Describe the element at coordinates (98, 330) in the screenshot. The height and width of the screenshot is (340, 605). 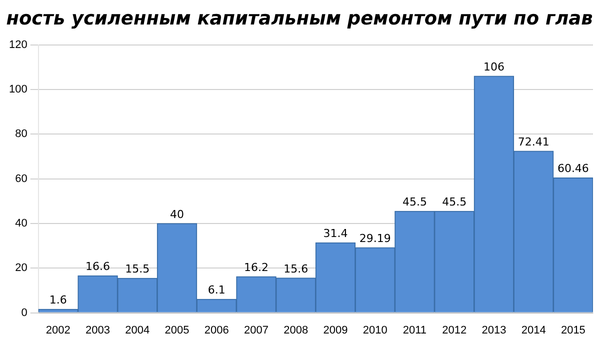
I see `x-tick-label: 2003` at that location.